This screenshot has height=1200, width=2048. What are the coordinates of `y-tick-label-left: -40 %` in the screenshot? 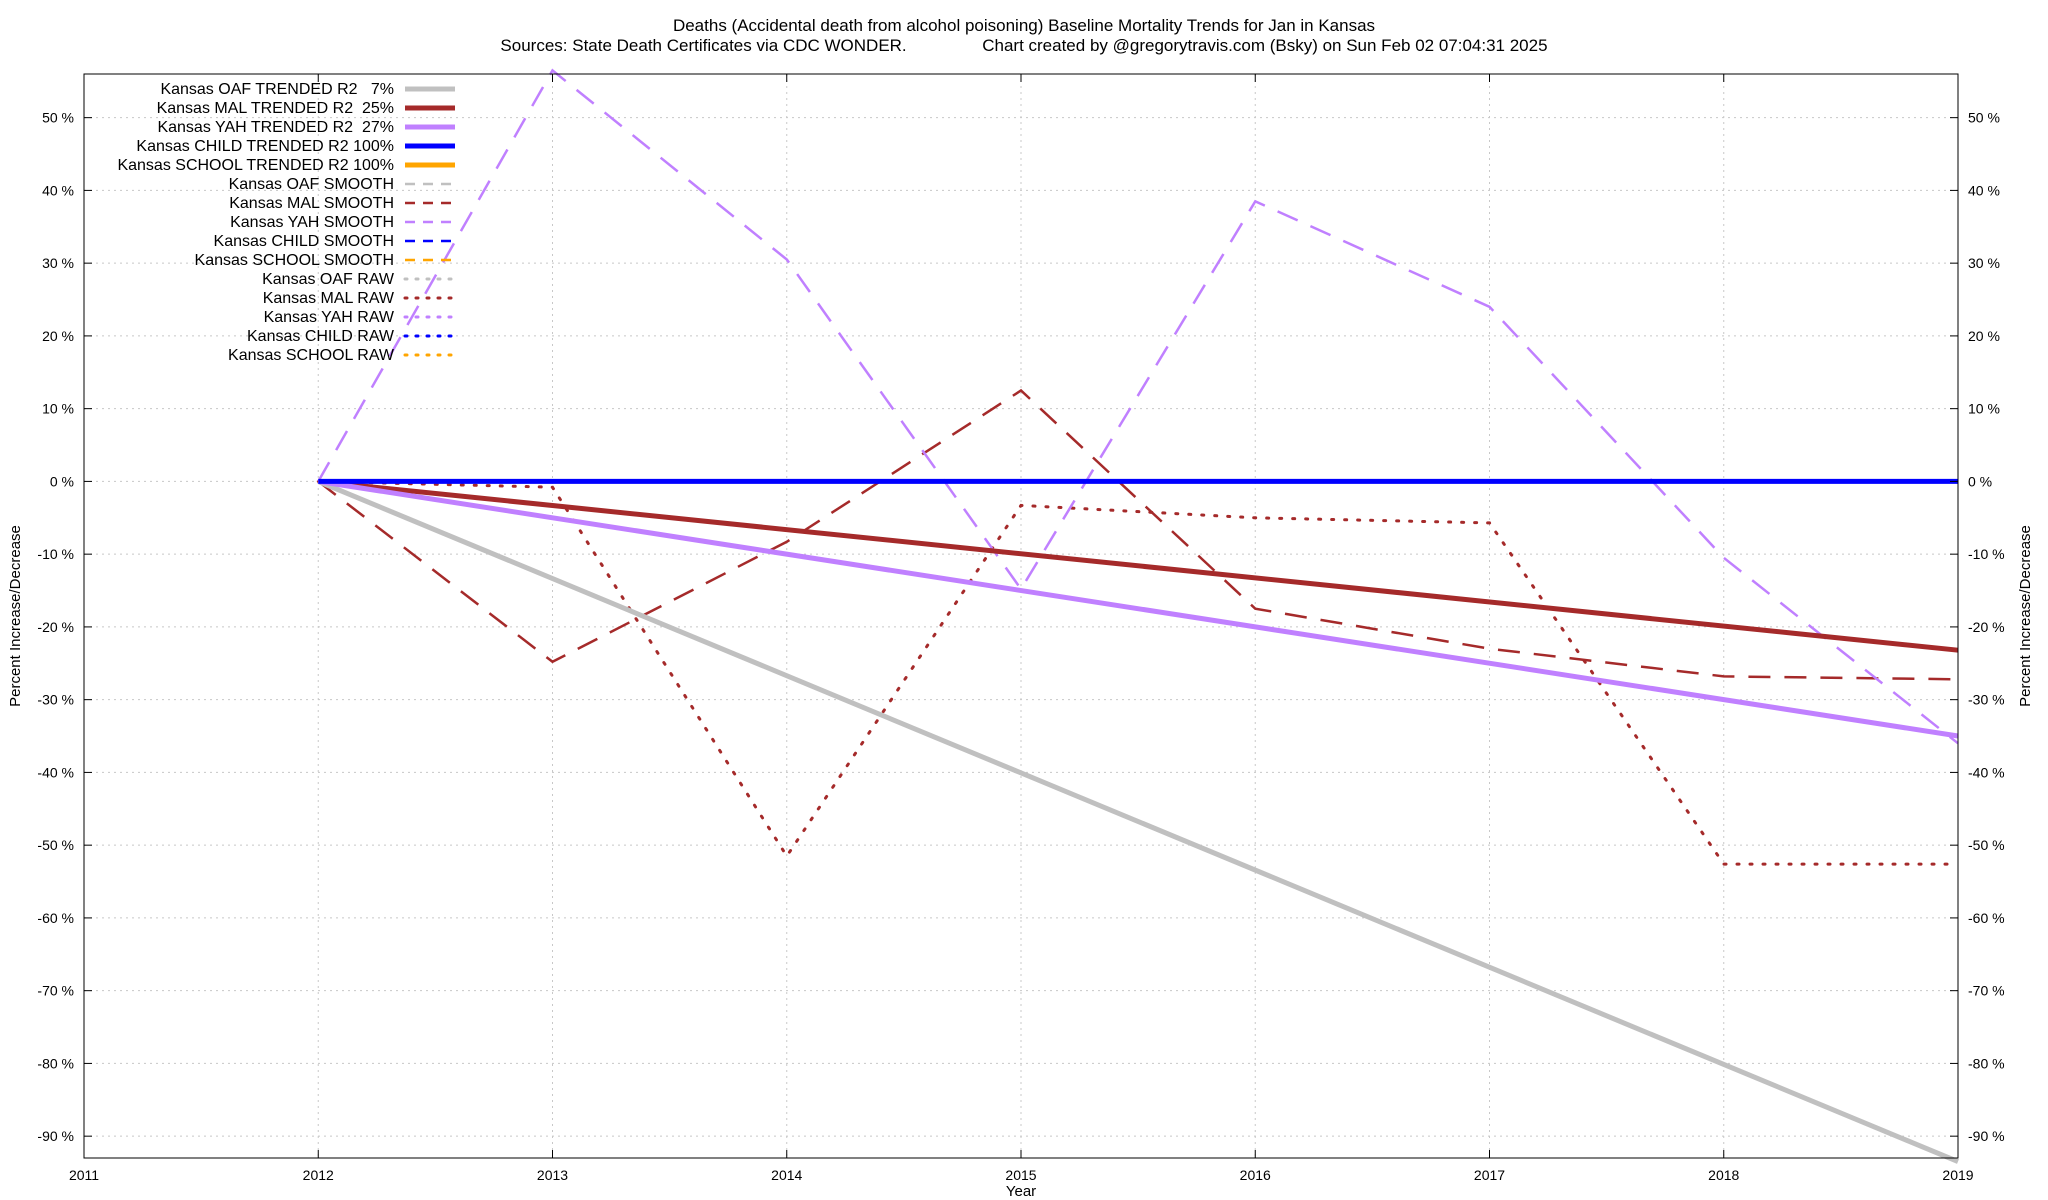 It's located at (55, 772).